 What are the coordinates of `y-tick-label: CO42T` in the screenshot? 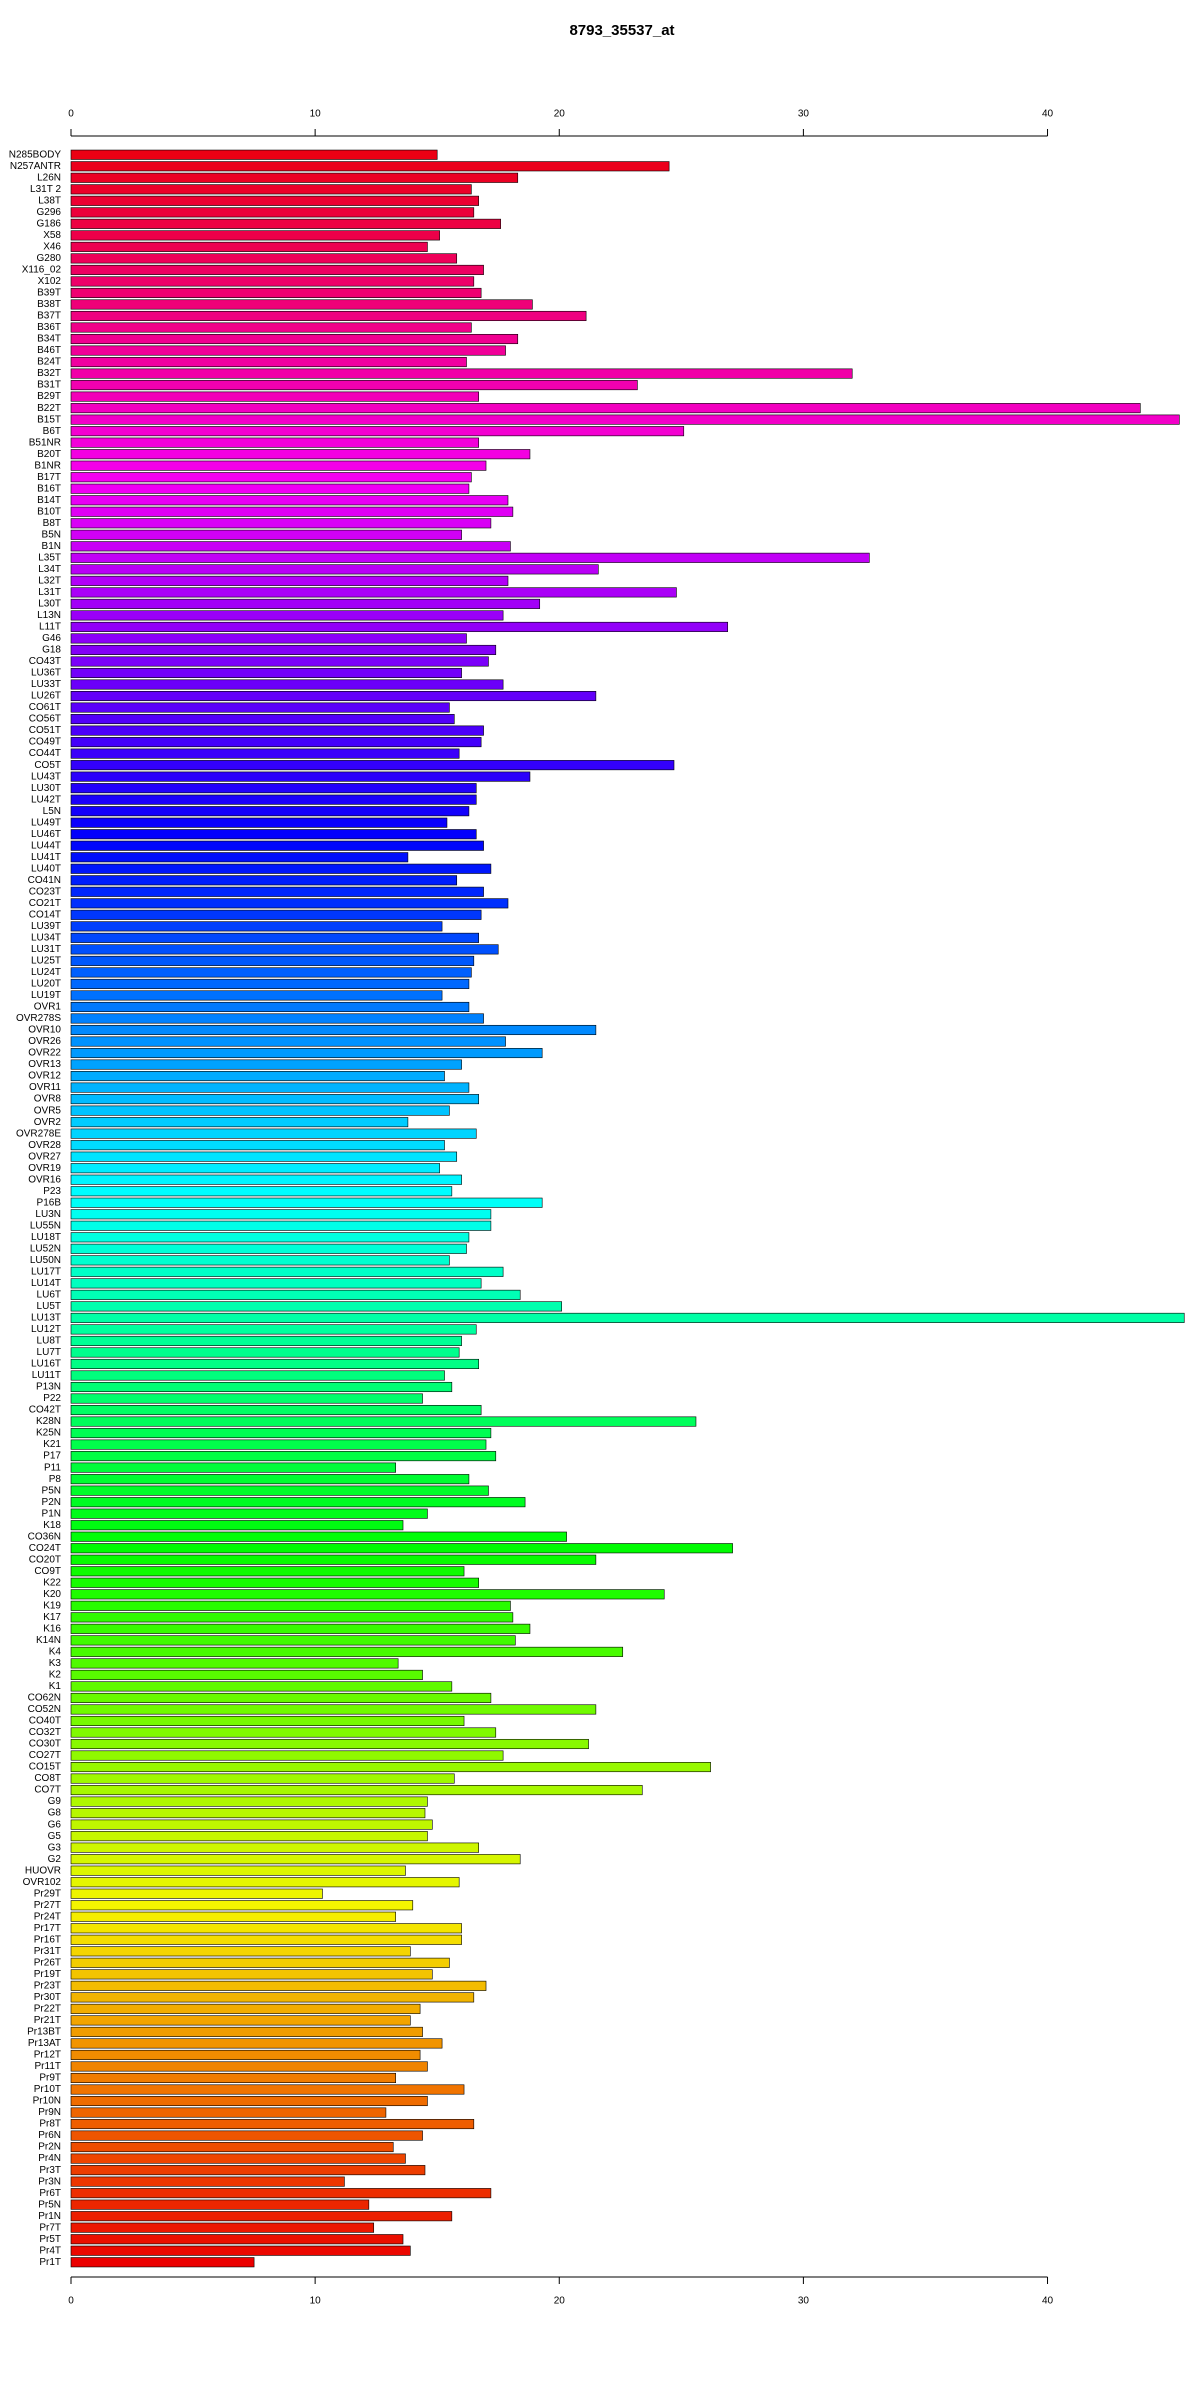 It's located at (45, 1410).